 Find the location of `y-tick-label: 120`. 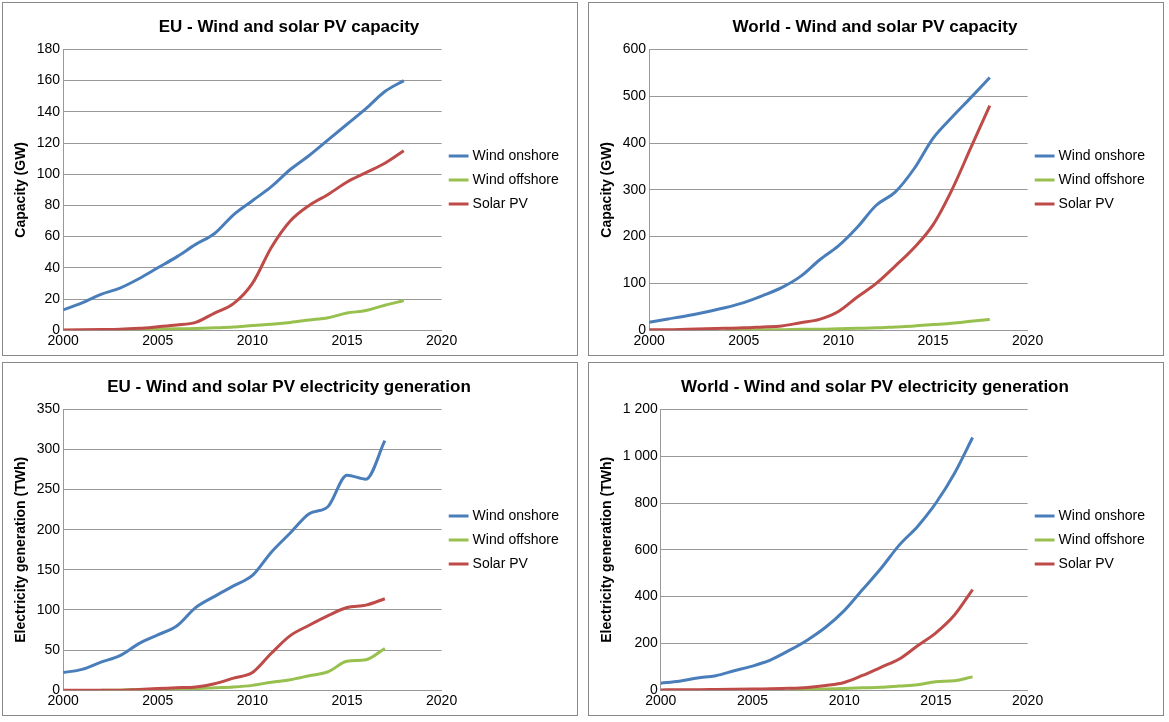

y-tick-label: 120 is located at coordinates (48, 141).